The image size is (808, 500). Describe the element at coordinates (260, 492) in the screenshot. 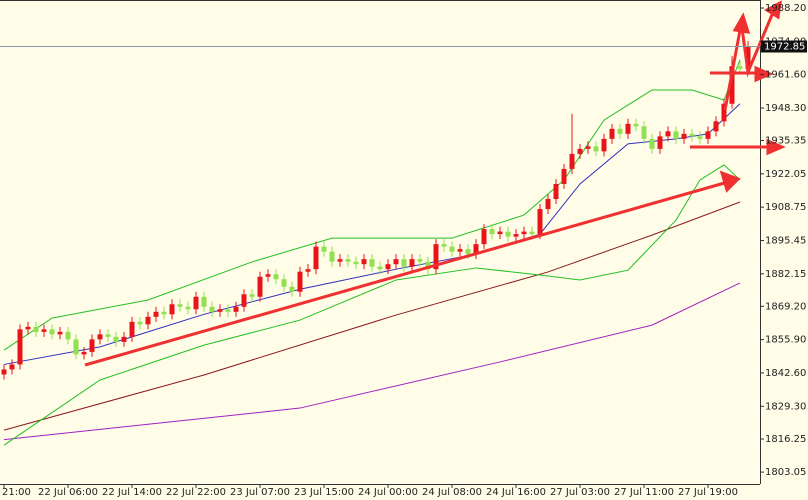

I see `x-tick-label: 23 Jul 07:00` at that location.